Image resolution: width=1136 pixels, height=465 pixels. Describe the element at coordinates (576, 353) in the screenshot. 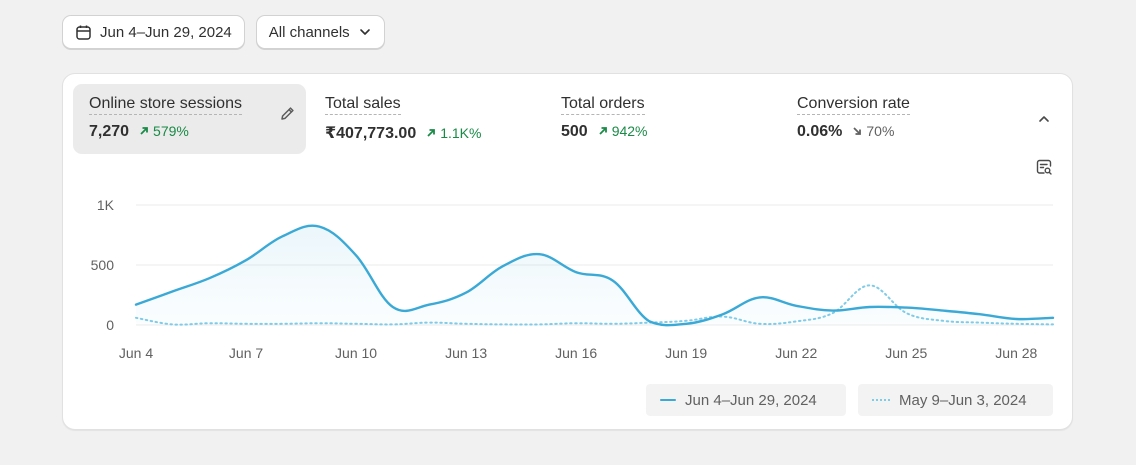

I see `x-tick-label: Jun 16` at that location.